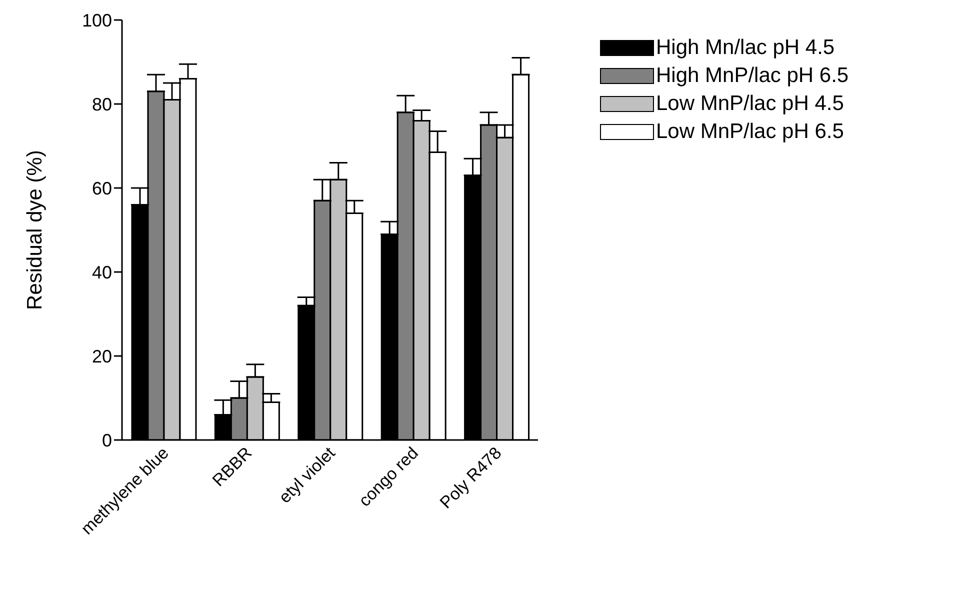 The height and width of the screenshot is (592, 954). What do you see at coordinates (102, 188) in the screenshot?
I see `y-tick-label: 60` at bounding box center [102, 188].